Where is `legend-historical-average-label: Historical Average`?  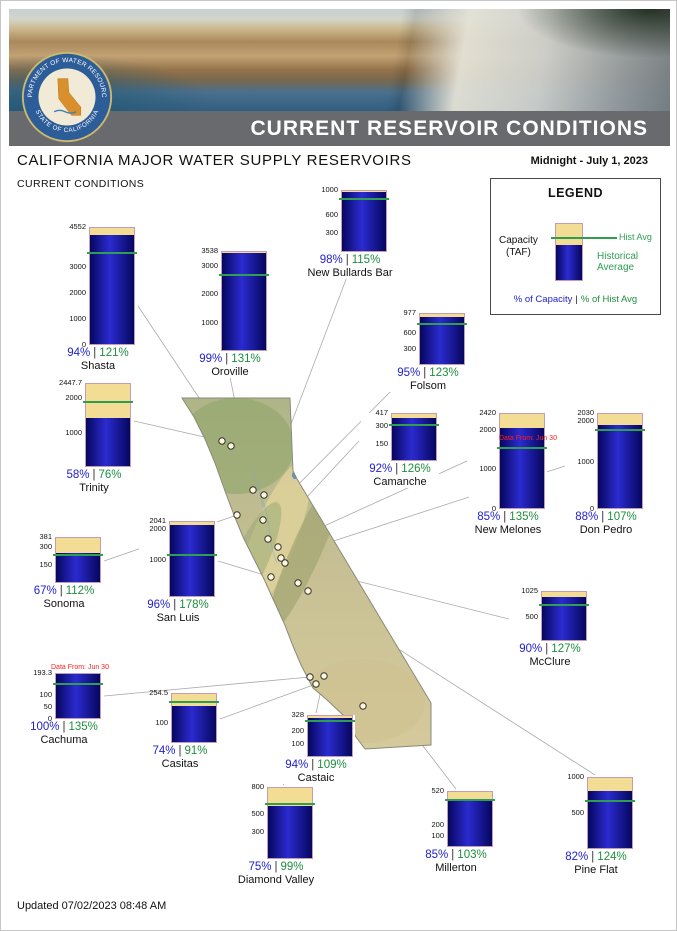 legend-historical-average-label: Historical Average is located at coordinates (618, 262).